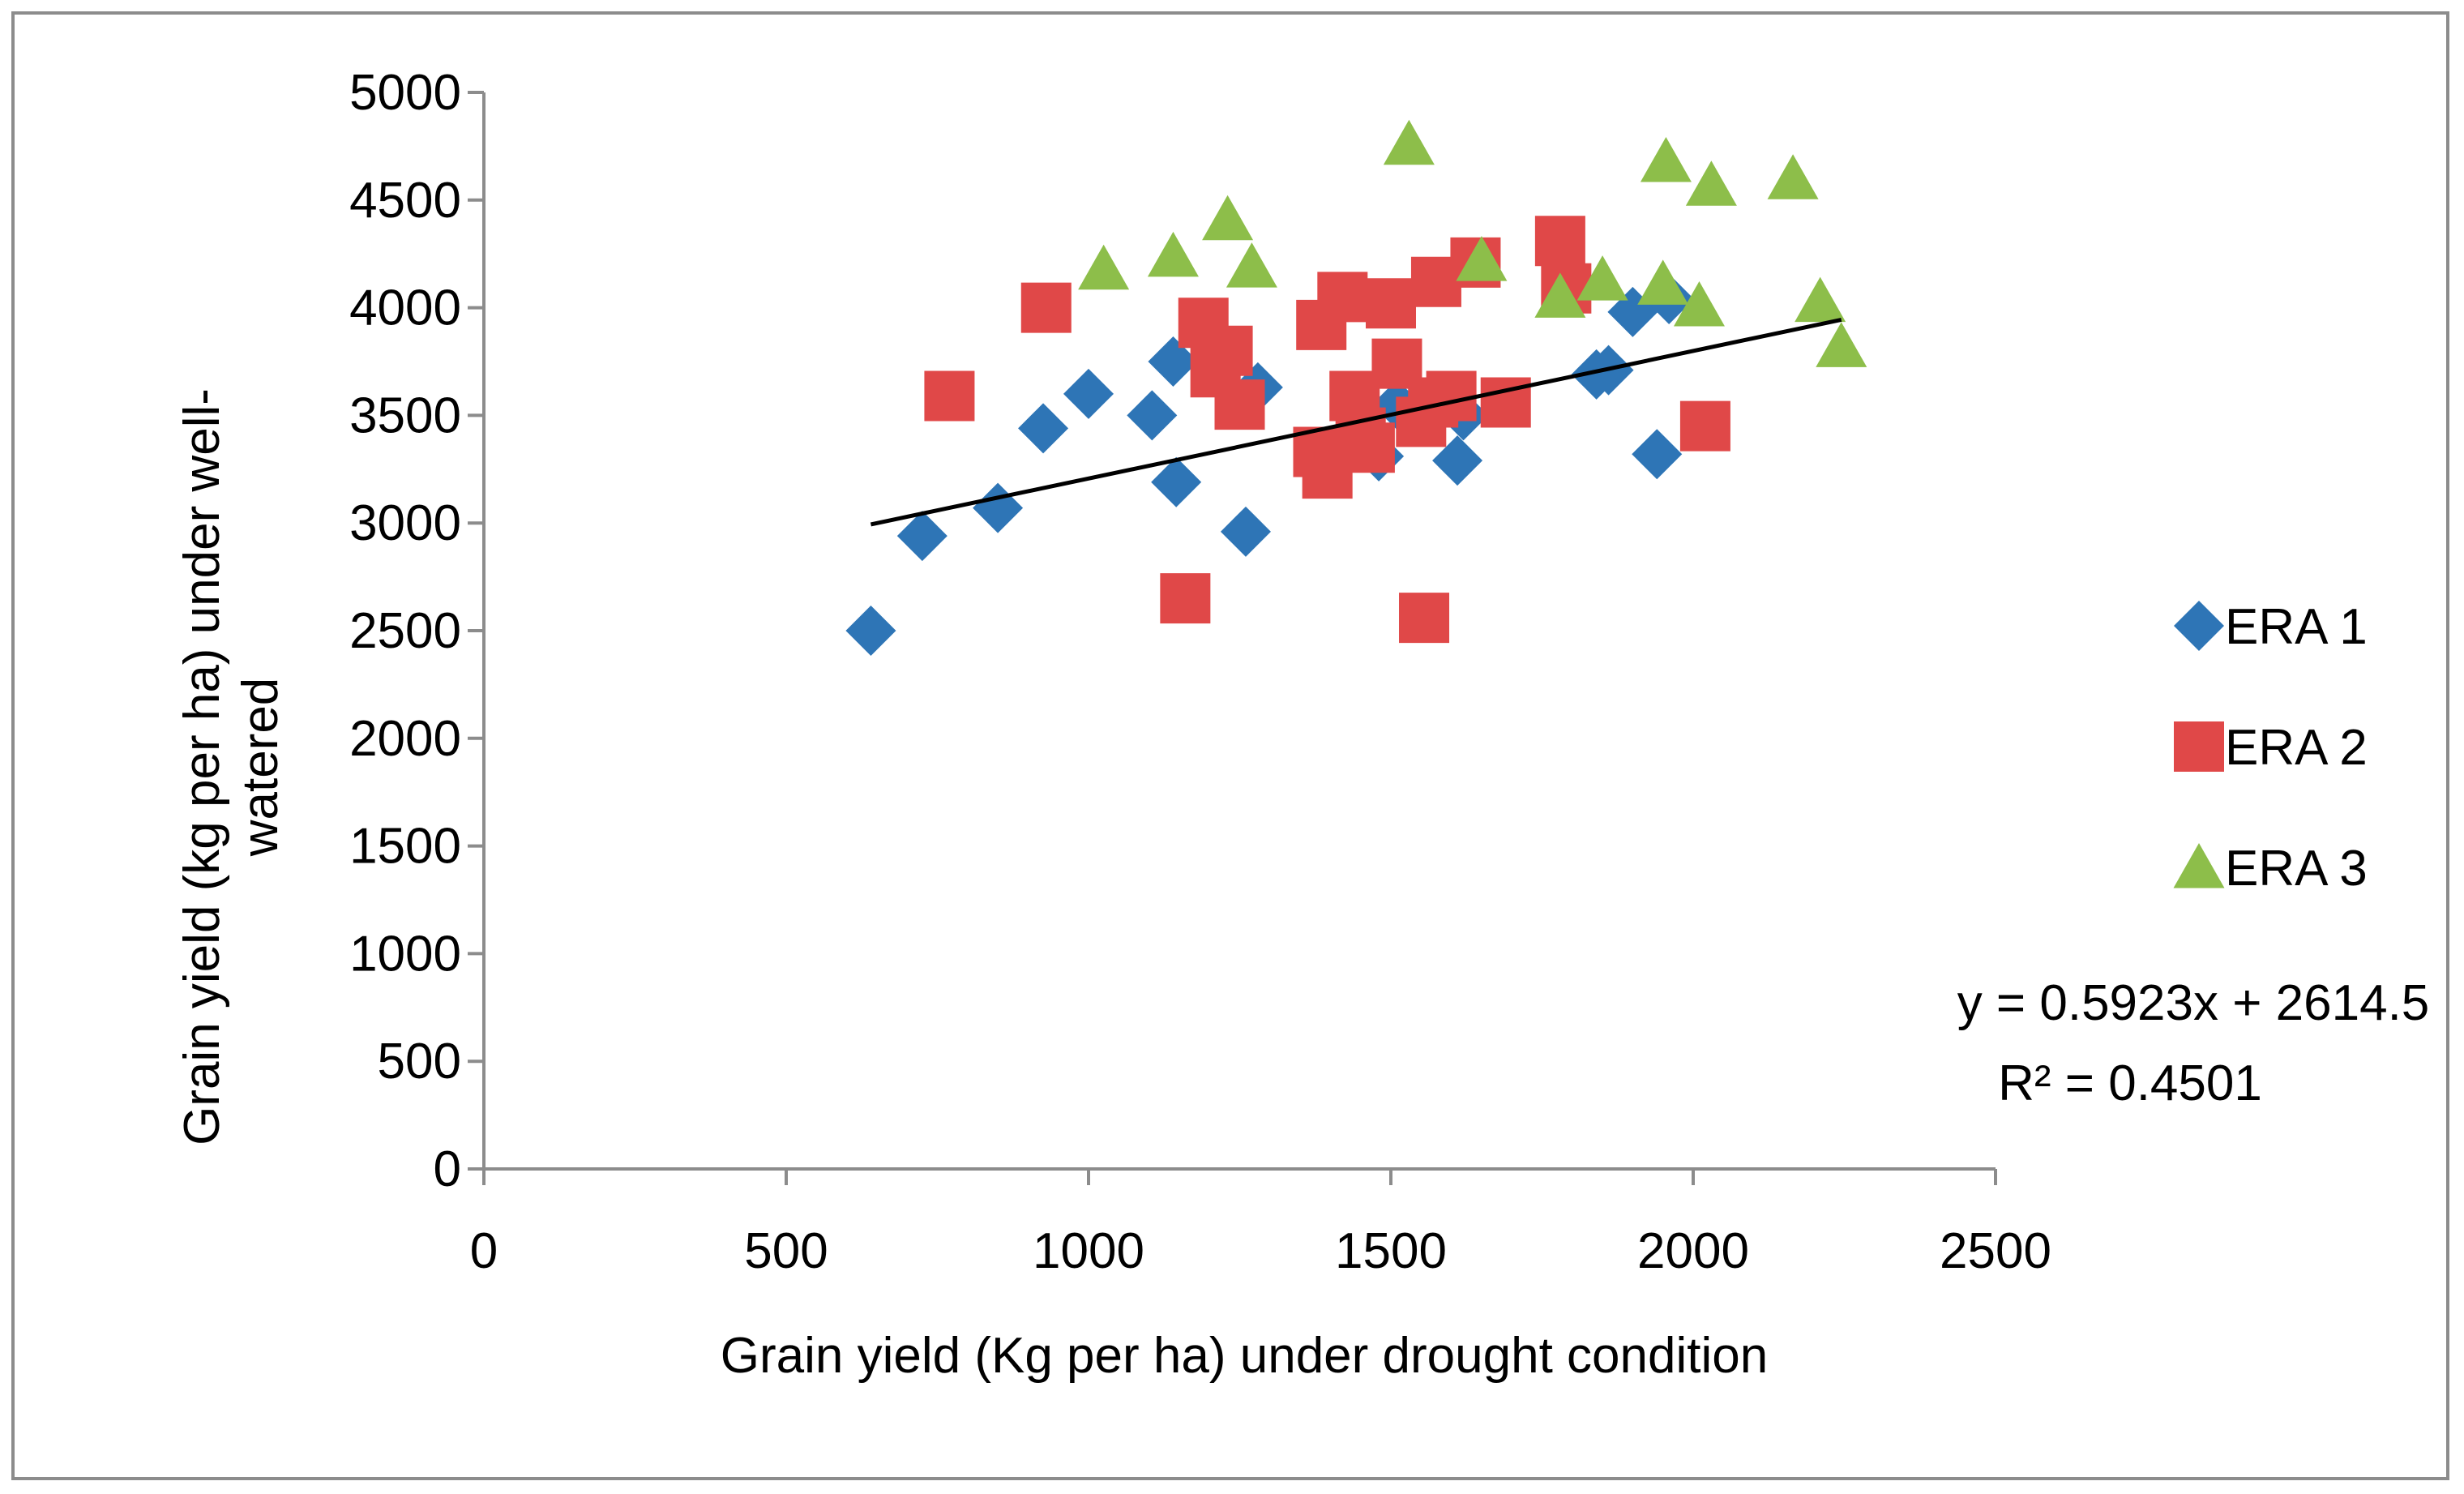  I want to click on y-tick-label: 1000, so click(405, 954).